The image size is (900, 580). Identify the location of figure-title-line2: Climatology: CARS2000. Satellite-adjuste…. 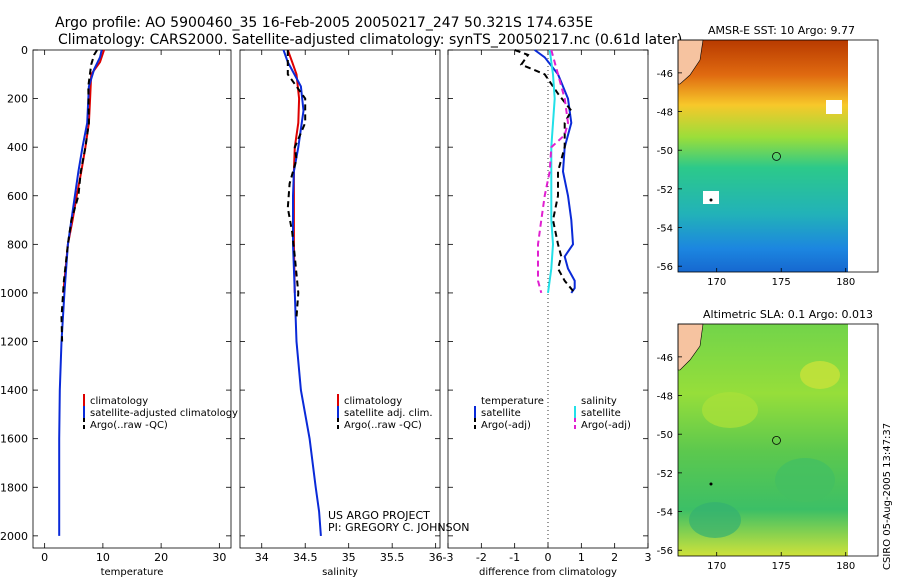
(370, 40).